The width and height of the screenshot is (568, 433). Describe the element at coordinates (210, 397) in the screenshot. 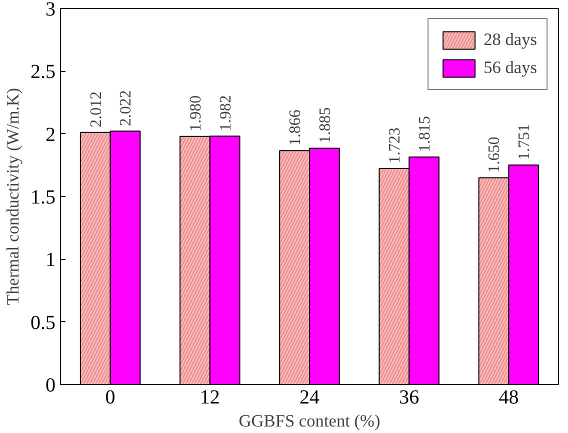

I see `x-tick-label: 12` at that location.